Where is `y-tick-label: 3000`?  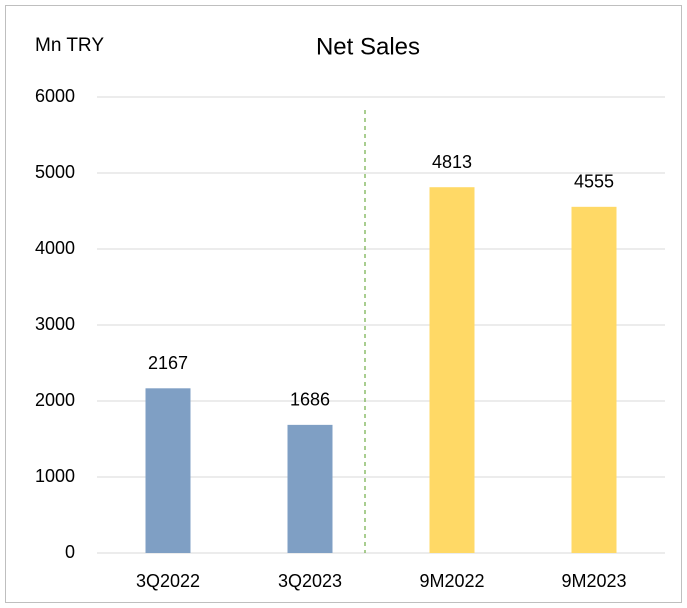 y-tick-label: 3000 is located at coordinates (55, 324).